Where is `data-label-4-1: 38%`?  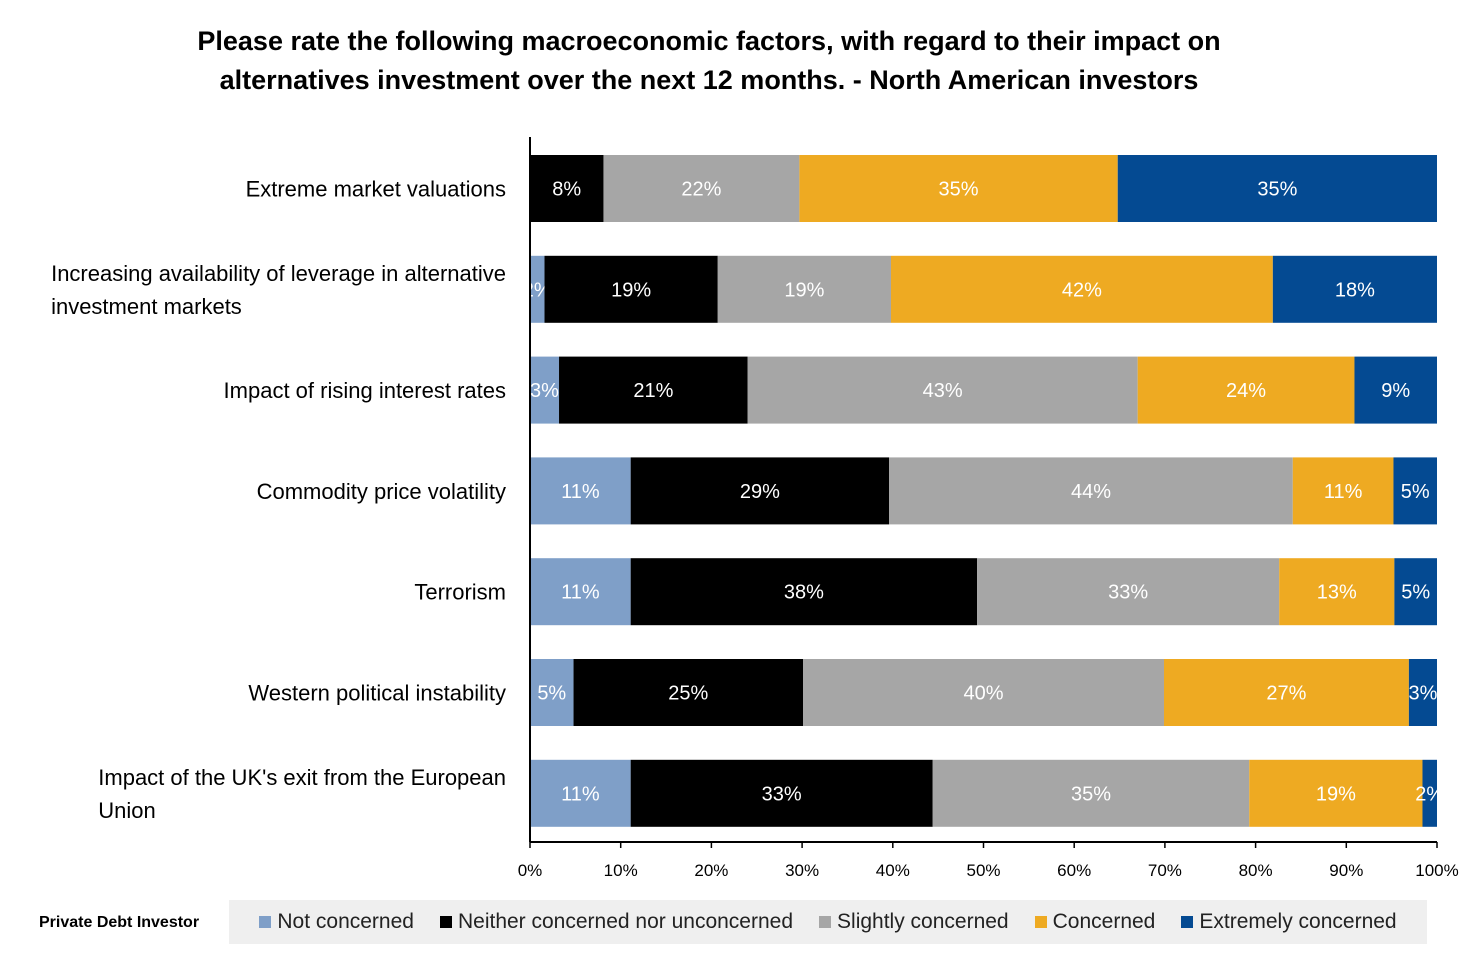
data-label-4-1: 38% is located at coordinates (804, 593).